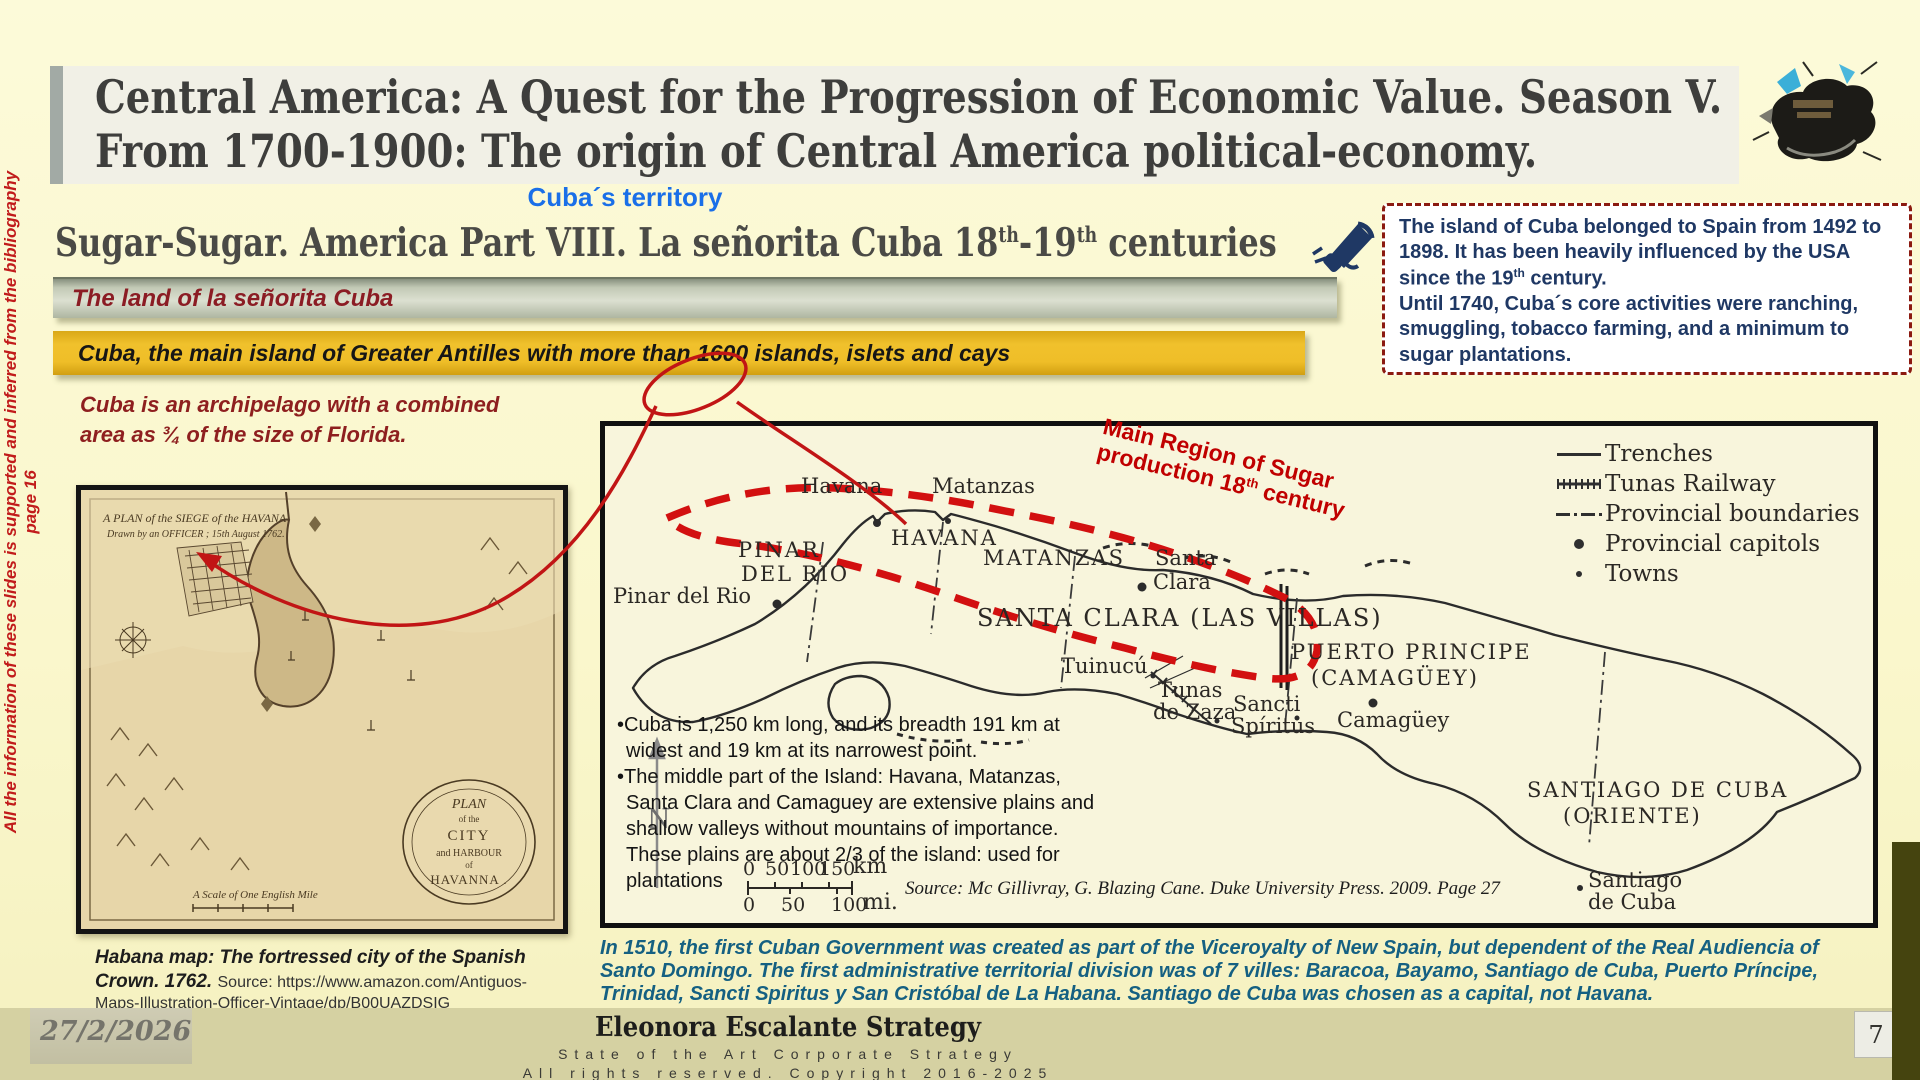 This screenshot has height=1080, width=1920. Describe the element at coordinates (749, 905) in the screenshot. I see `scale-mi-0: 0` at that location.